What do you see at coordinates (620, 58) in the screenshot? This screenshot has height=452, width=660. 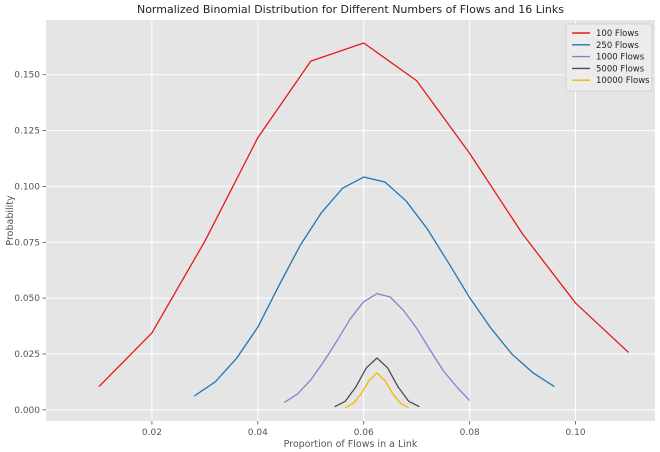 I see `legend-label: 1000 Flows` at bounding box center [620, 58].